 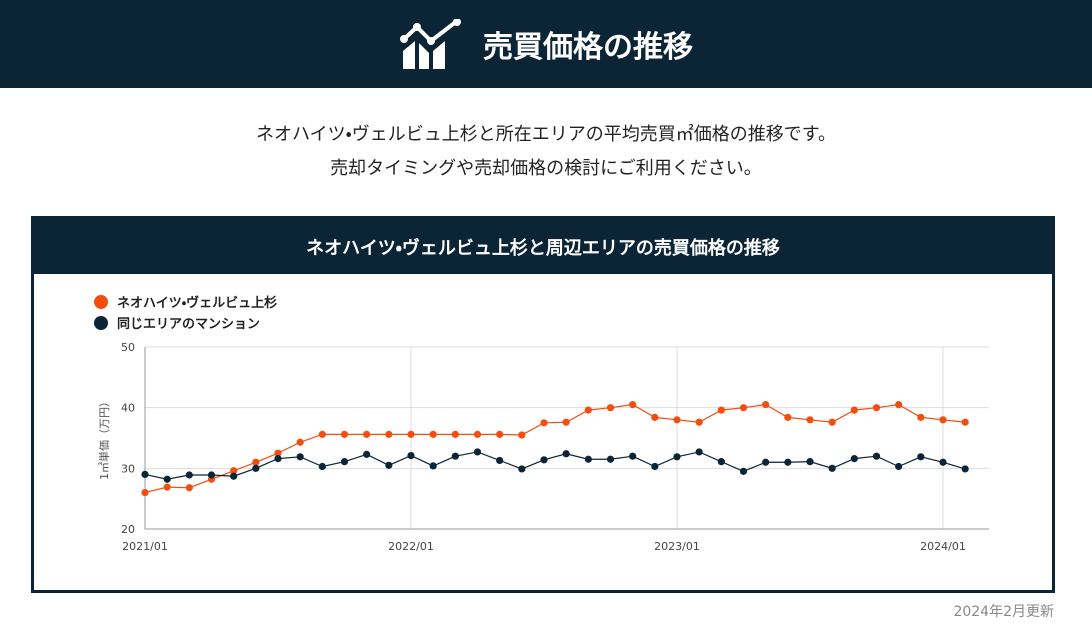 What do you see at coordinates (588, 47) in the screenshot?
I see `page-title: 売買価格の推移` at bounding box center [588, 47].